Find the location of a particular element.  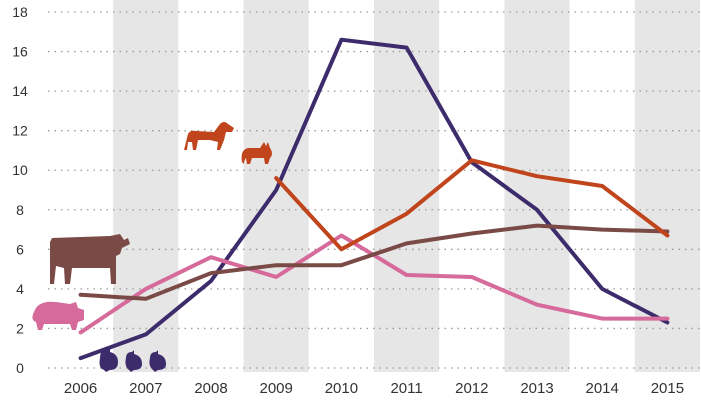

y-tick-label: 8 is located at coordinates (20, 210).